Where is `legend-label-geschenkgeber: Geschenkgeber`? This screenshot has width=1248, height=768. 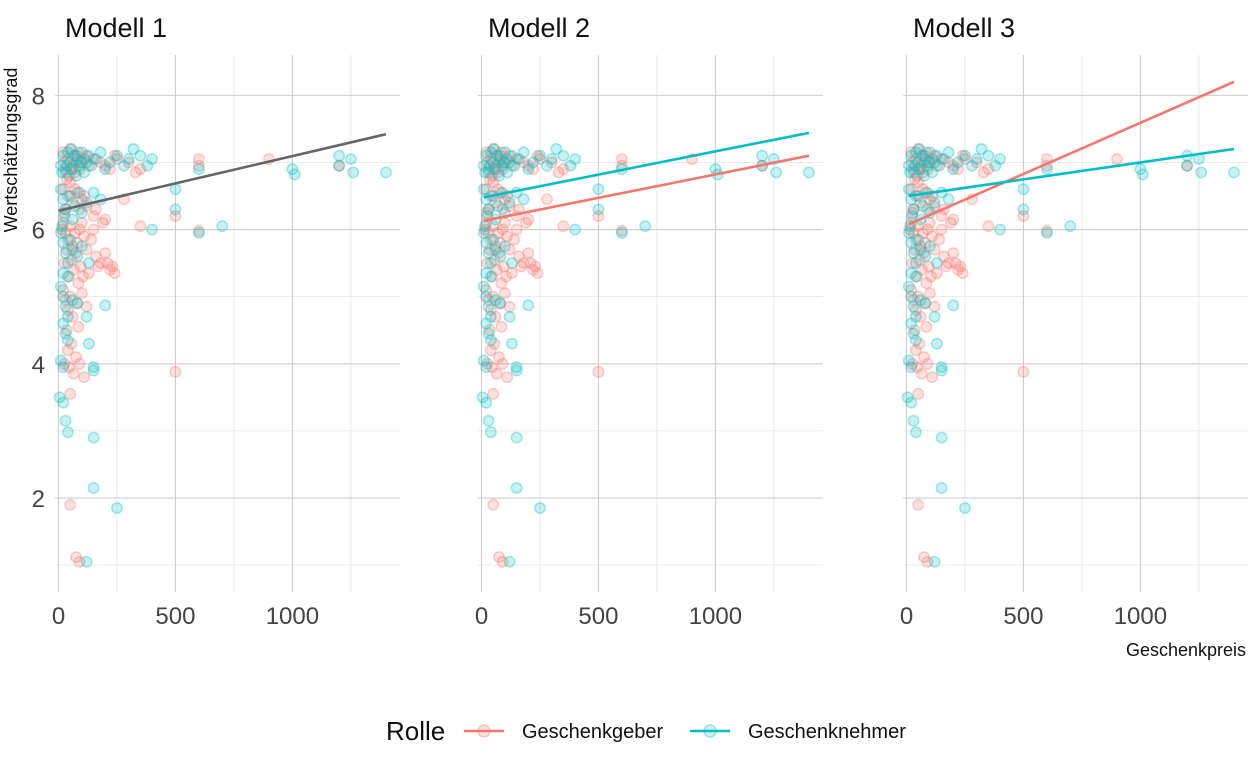 legend-label-geschenkgeber: Geschenkgeber is located at coordinates (593, 732).